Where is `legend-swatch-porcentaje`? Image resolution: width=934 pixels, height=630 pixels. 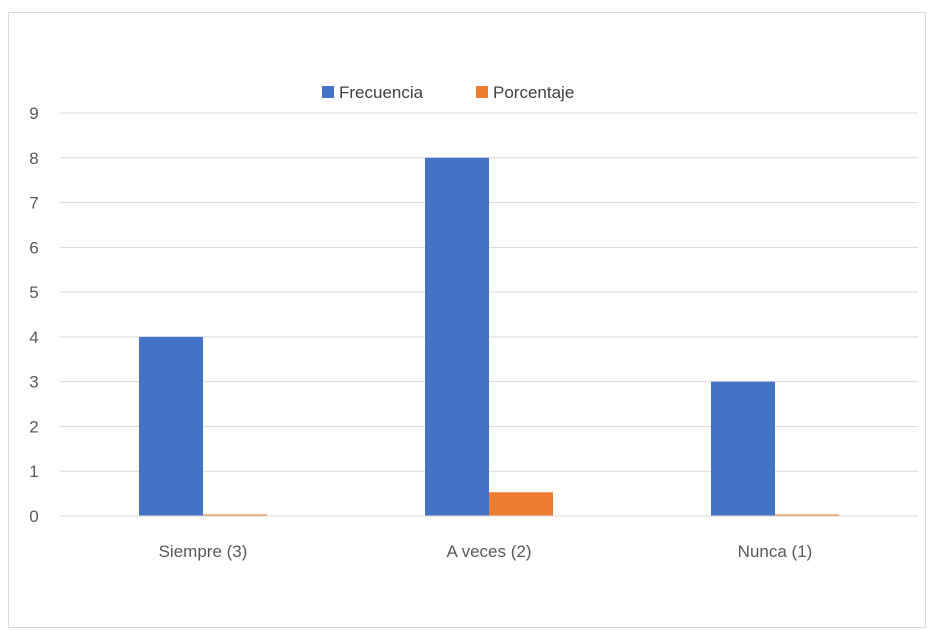
legend-swatch-porcentaje is located at coordinates (482, 92).